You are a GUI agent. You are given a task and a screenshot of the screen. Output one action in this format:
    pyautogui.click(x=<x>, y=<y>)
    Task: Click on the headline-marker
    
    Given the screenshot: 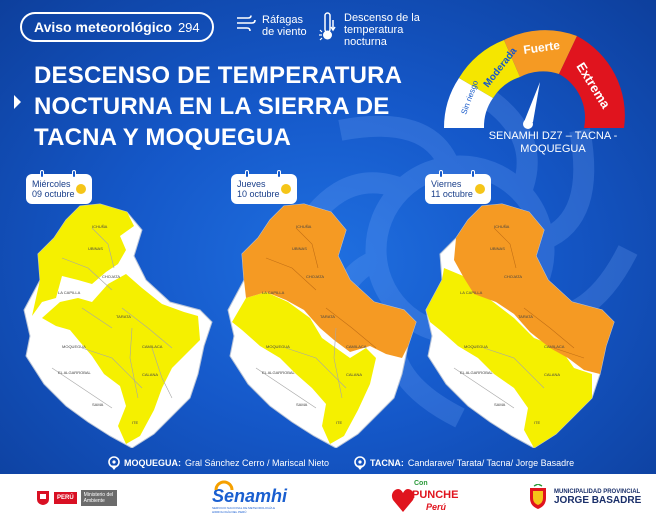 What is the action you would take?
    pyautogui.click(x=17, y=102)
    